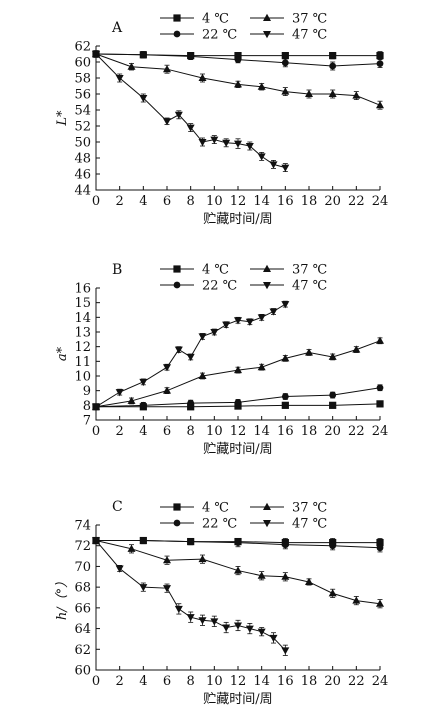  Describe the element at coordinates (82, 333) in the screenshot. I see `y-tick-label: 13` at that location.